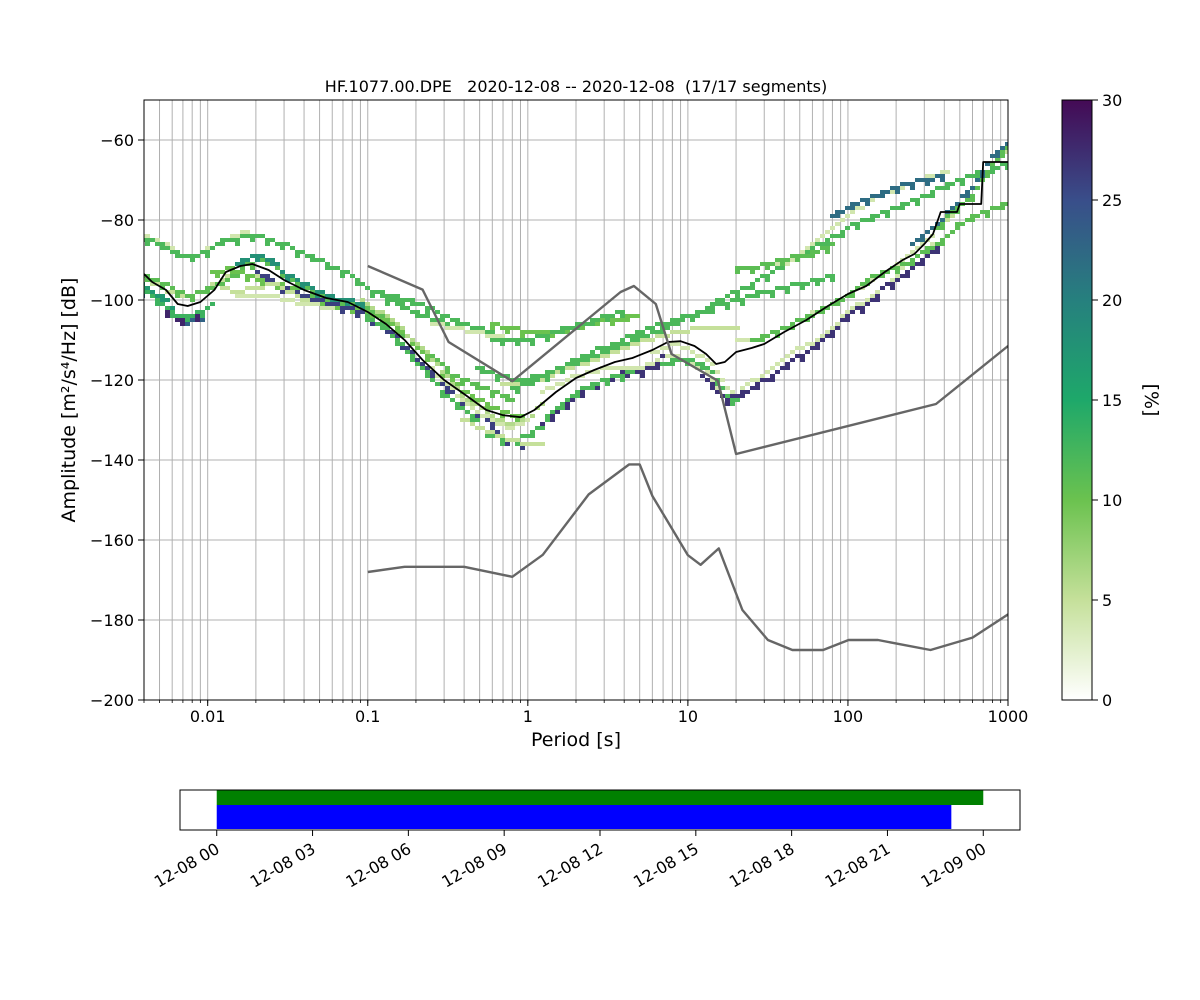 The width and height of the screenshot is (1200, 1000). What do you see at coordinates (117, 140) in the screenshot?
I see `y-tick-label: −60` at bounding box center [117, 140].